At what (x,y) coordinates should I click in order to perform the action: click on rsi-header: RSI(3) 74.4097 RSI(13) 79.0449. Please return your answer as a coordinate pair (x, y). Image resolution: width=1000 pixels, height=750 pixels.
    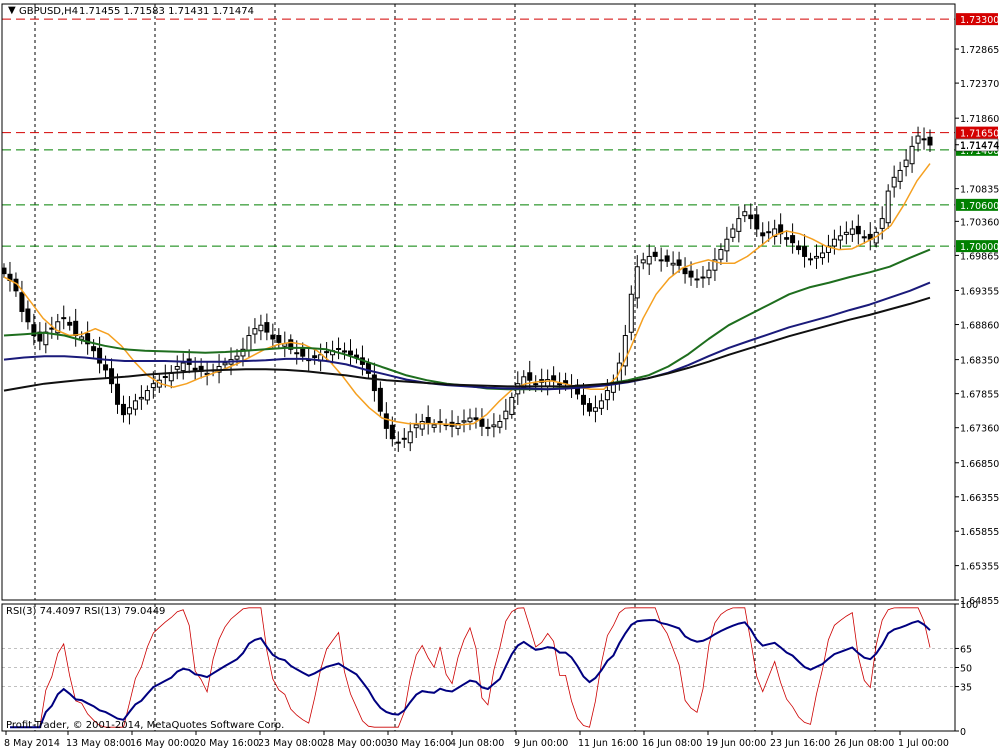
    Looking at the image, I should click on (85, 611).